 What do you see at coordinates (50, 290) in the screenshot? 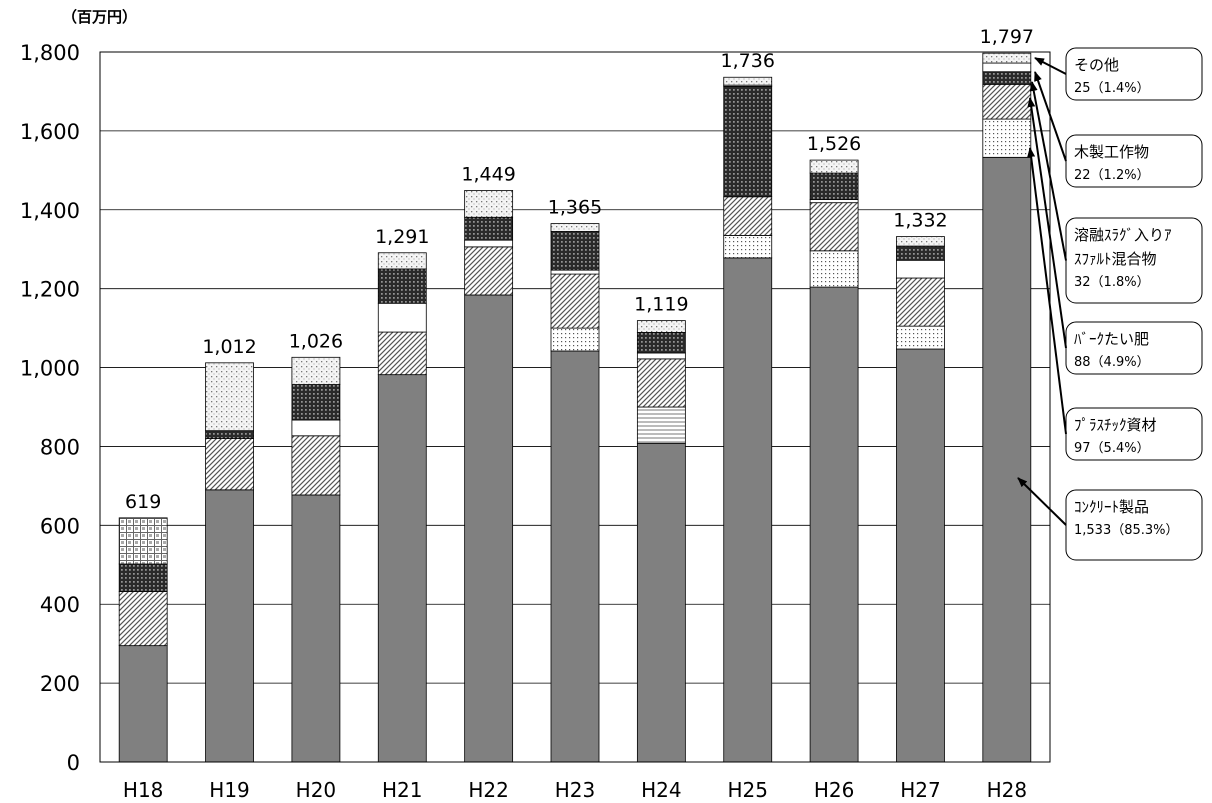
I see `y-tick-label: 1,200` at bounding box center [50, 290].